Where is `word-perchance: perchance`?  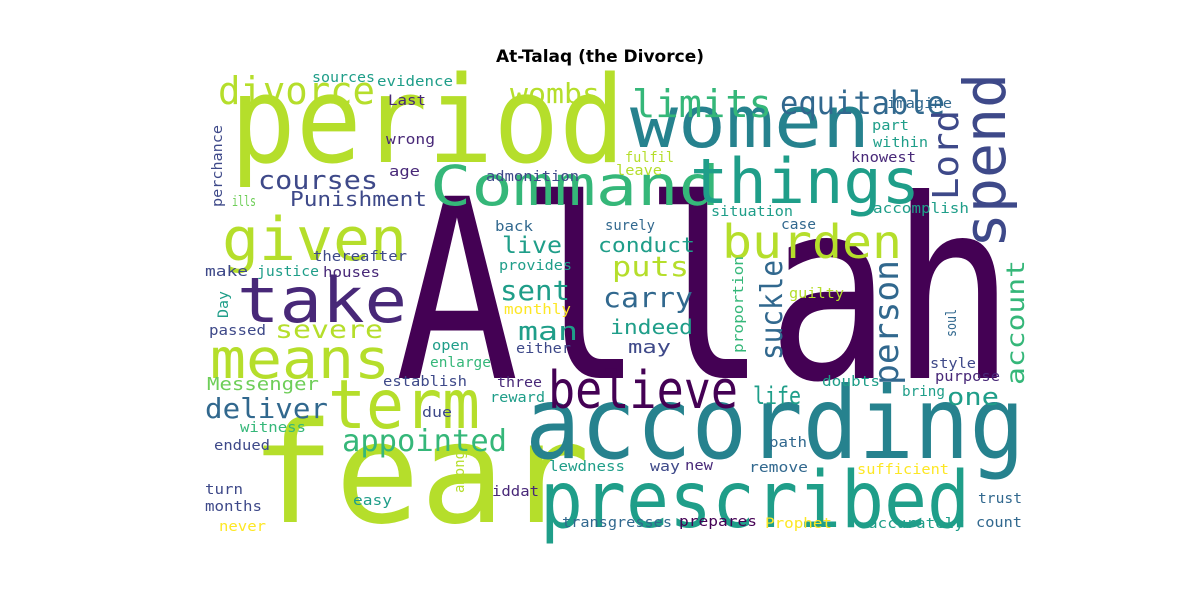 word-perchance: perchance is located at coordinates (218, 166).